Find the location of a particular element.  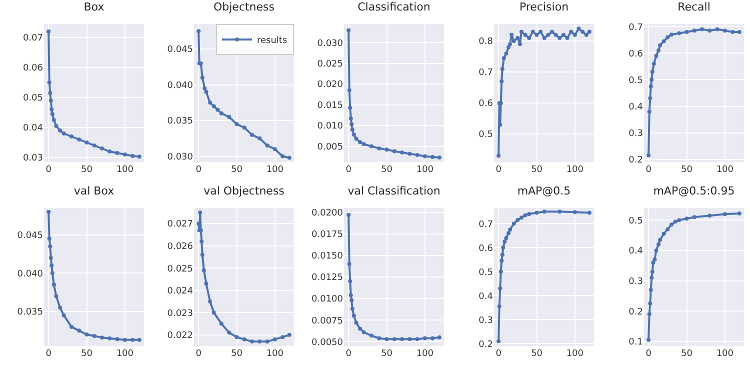

y-tick-label: 0.2 is located at coordinates (635, 161).